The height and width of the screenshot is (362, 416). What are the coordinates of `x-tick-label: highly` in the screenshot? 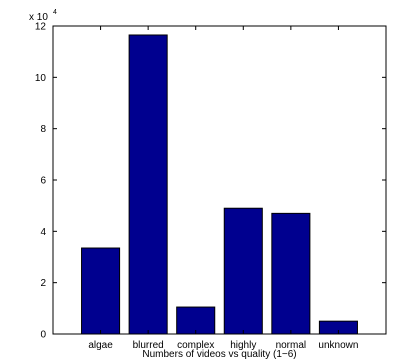 It's located at (243, 345).